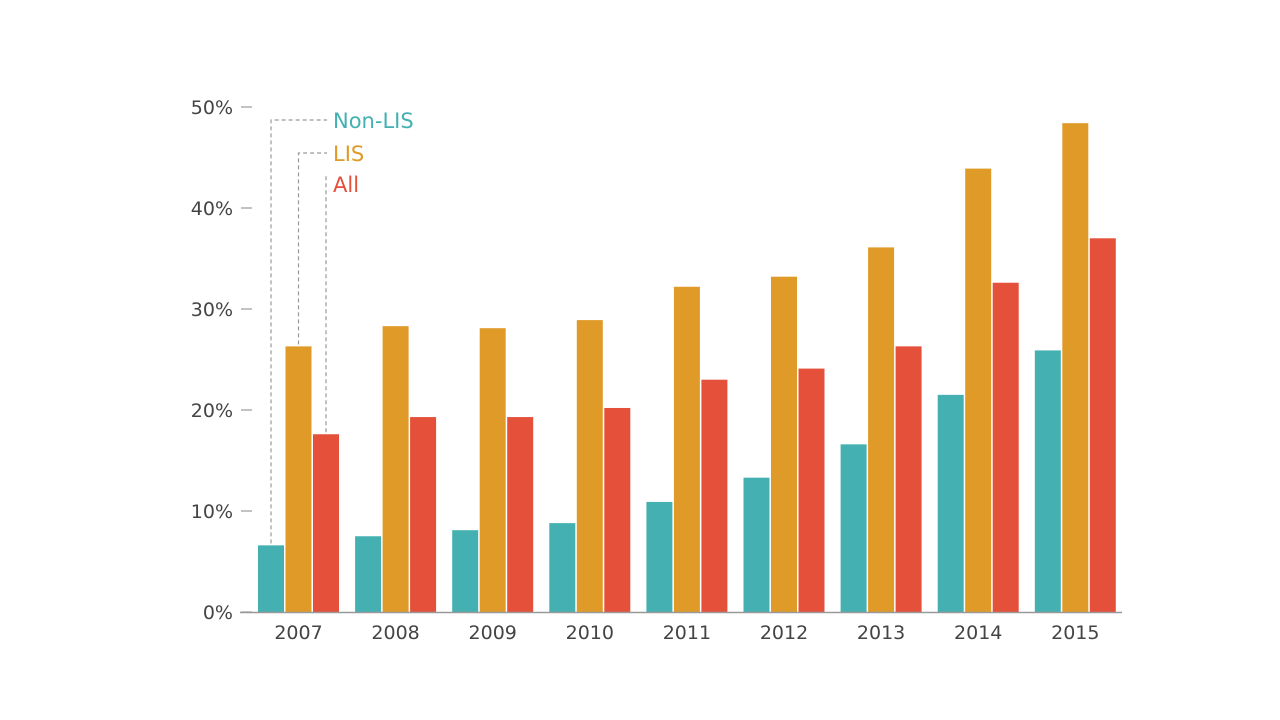 Image resolution: width=1280 pixels, height=720 pixels. What do you see at coordinates (346, 185) in the screenshot?
I see `legend-label-all: All` at bounding box center [346, 185].